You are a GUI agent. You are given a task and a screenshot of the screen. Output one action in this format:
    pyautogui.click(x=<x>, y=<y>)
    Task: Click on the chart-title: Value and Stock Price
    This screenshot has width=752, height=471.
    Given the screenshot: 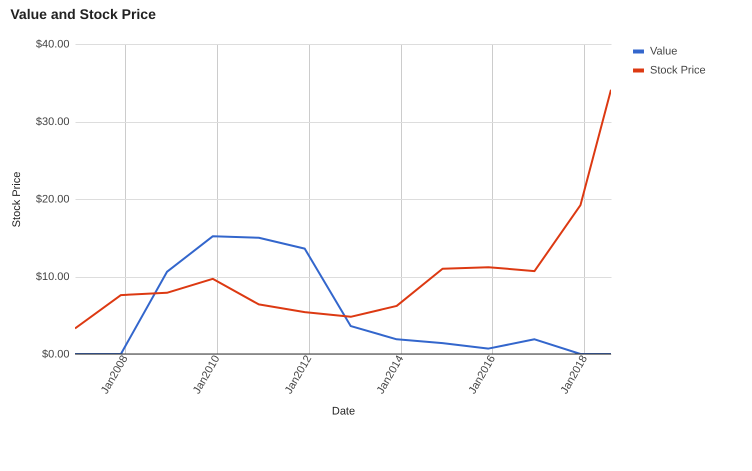 What is the action you would take?
    pyautogui.click(x=83, y=14)
    